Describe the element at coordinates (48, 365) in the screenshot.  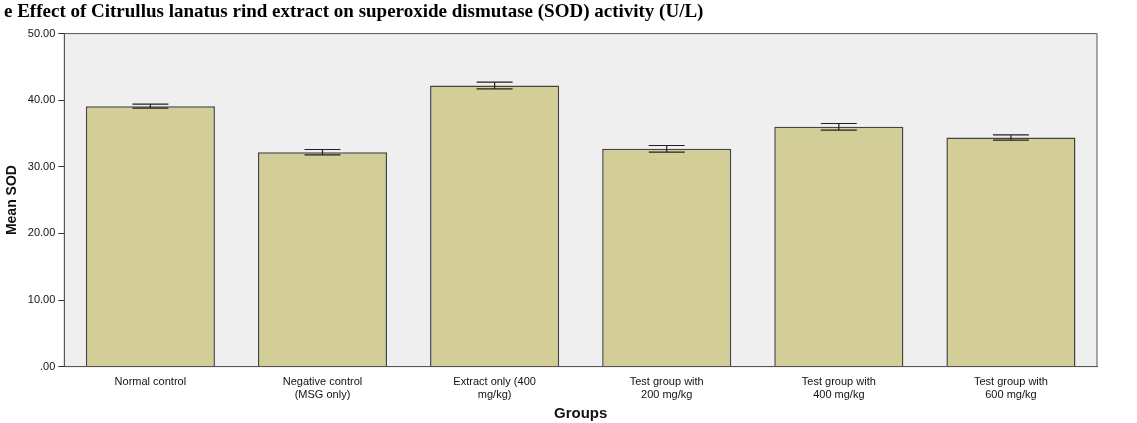
I see `y-tick-label: .00` at that location.